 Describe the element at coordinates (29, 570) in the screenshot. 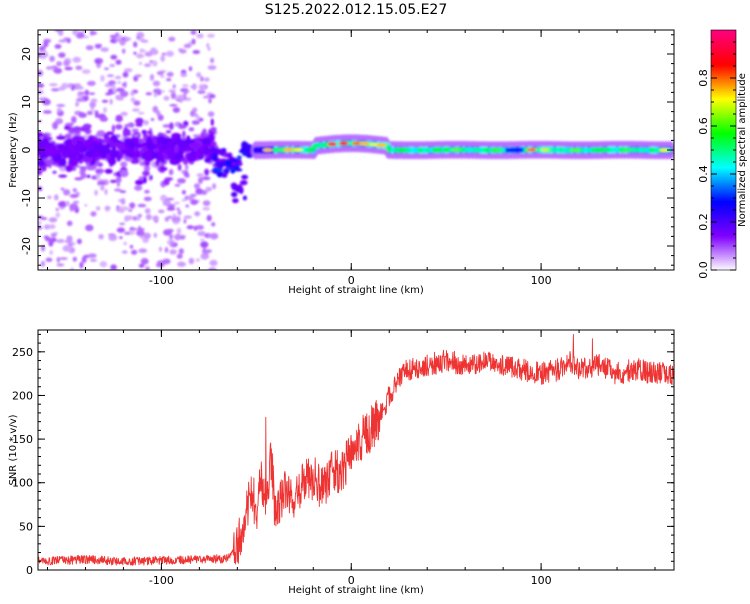

I see `snr-y-tick-label: 0` at that location.